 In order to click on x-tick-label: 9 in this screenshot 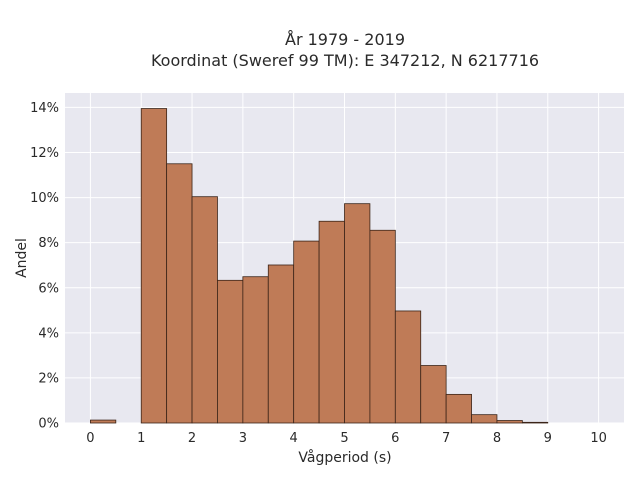, I will do `click(548, 438)`.